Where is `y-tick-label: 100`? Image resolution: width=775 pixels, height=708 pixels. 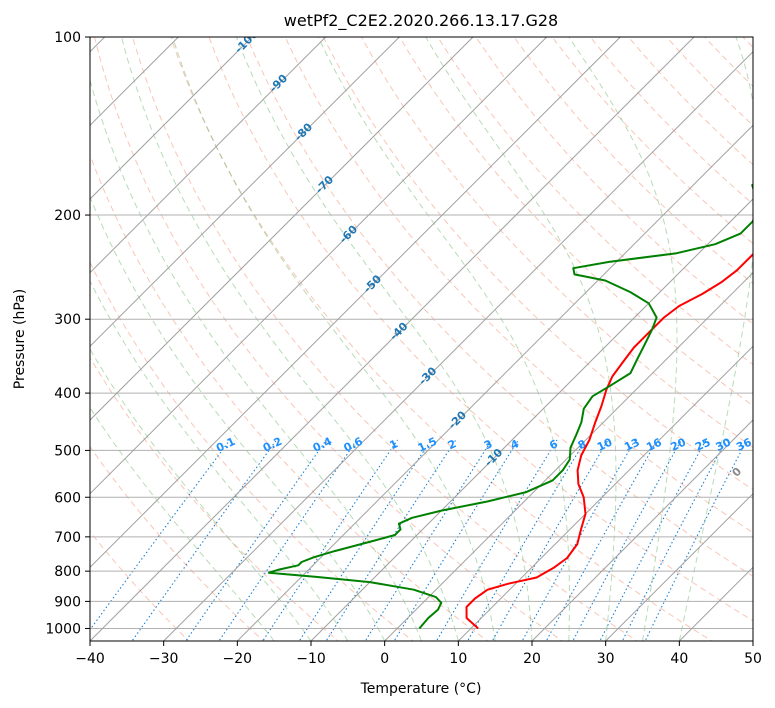
y-tick-label: 100 is located at coordinates (67, 38).